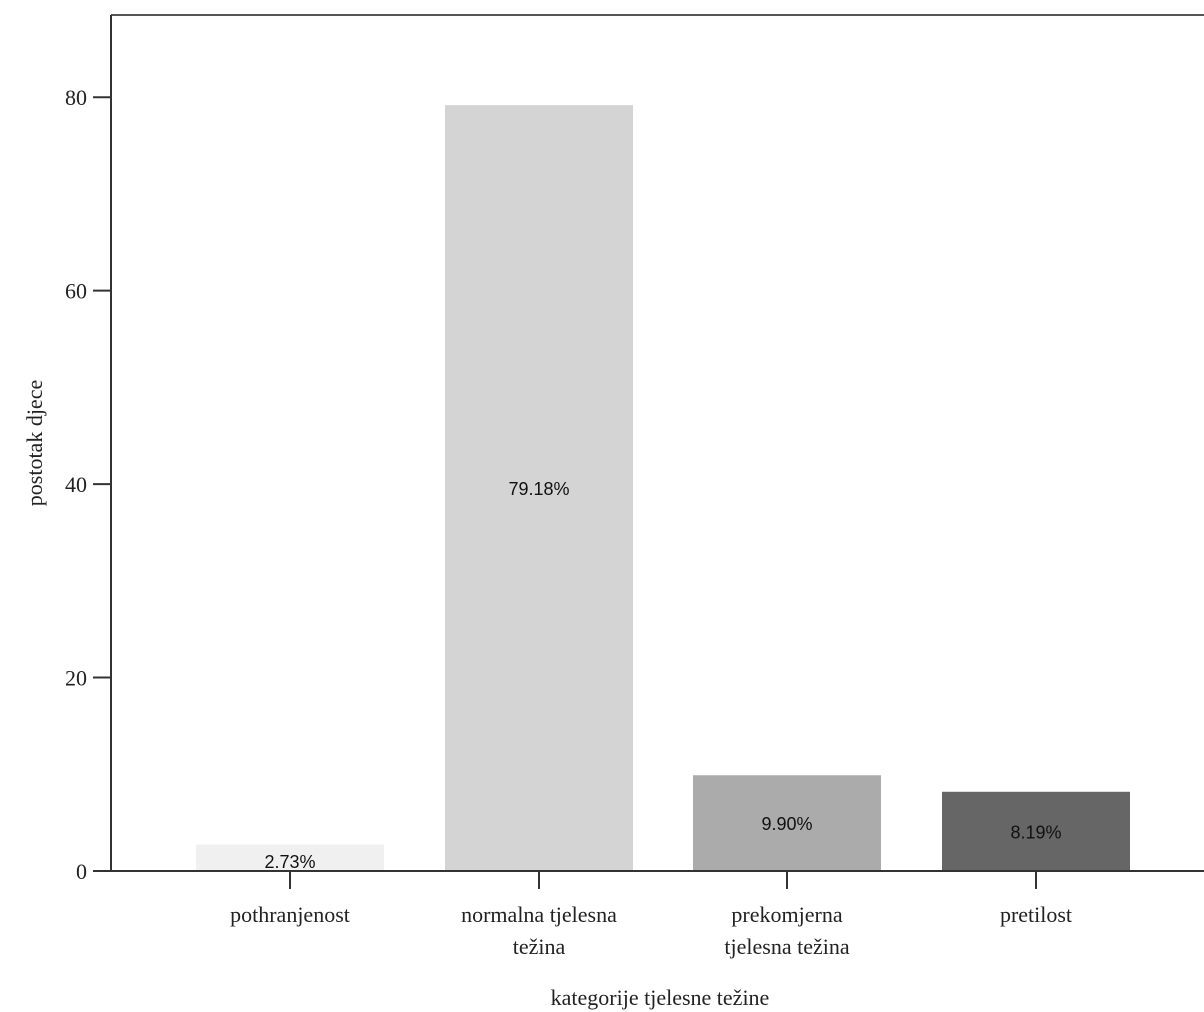  I want to click on y-tick-label-0: 0, so click(81, 871).